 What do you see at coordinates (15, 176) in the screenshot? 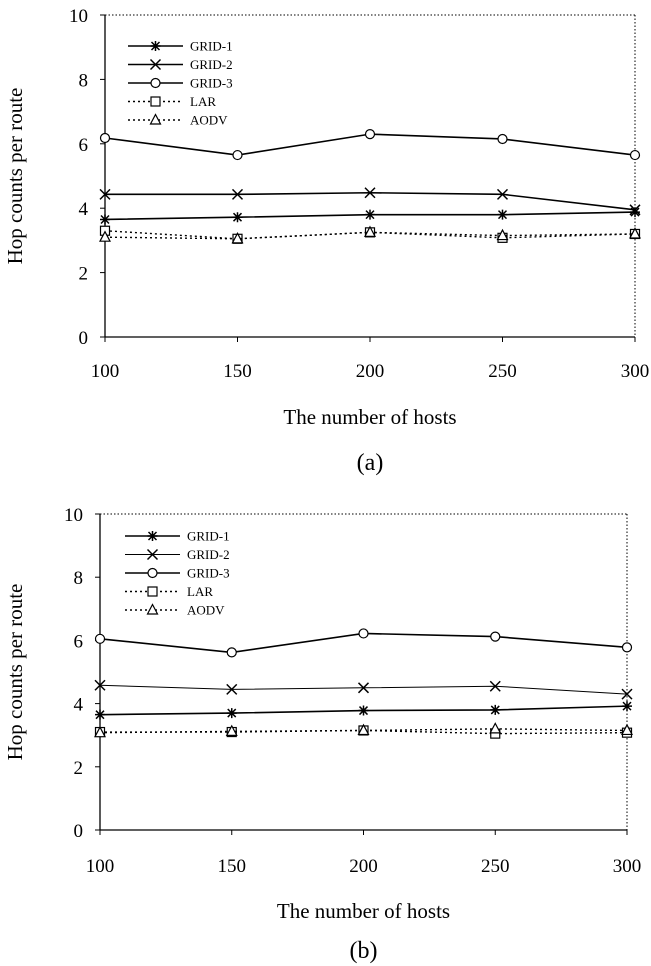
I see `y-axis-title: Hop counts per route` at bounding box center [15, 176].